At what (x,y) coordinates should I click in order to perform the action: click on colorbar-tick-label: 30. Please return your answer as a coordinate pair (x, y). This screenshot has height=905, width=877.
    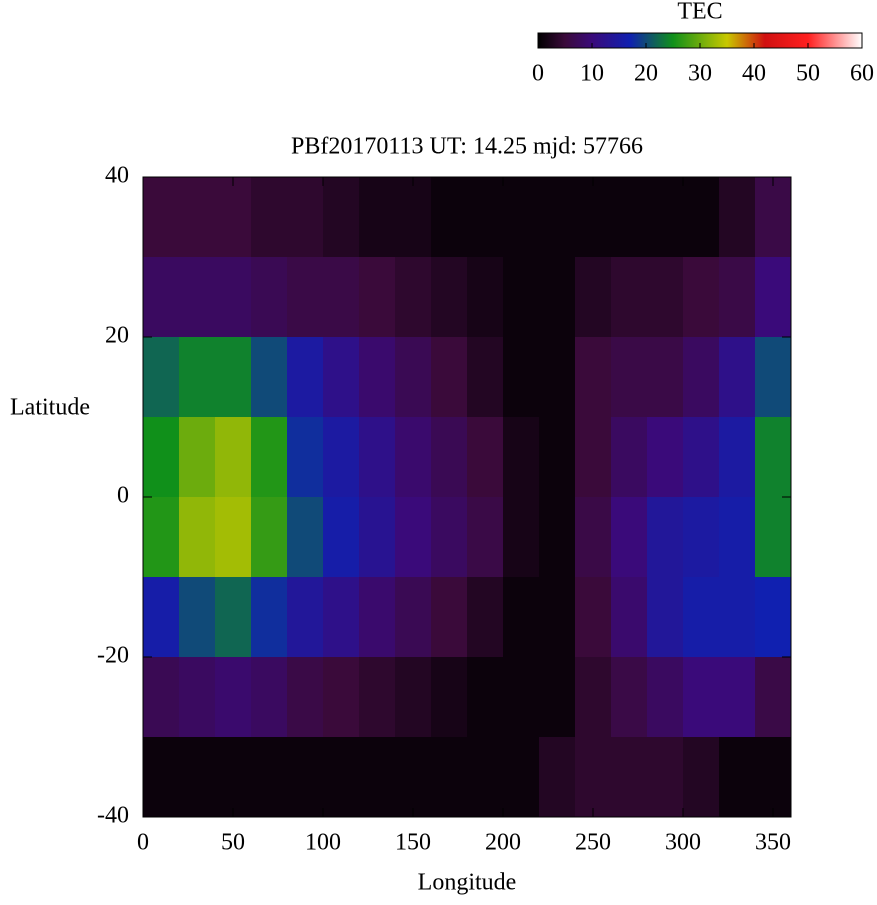
    Looking at the image, I should click on (700, 74).